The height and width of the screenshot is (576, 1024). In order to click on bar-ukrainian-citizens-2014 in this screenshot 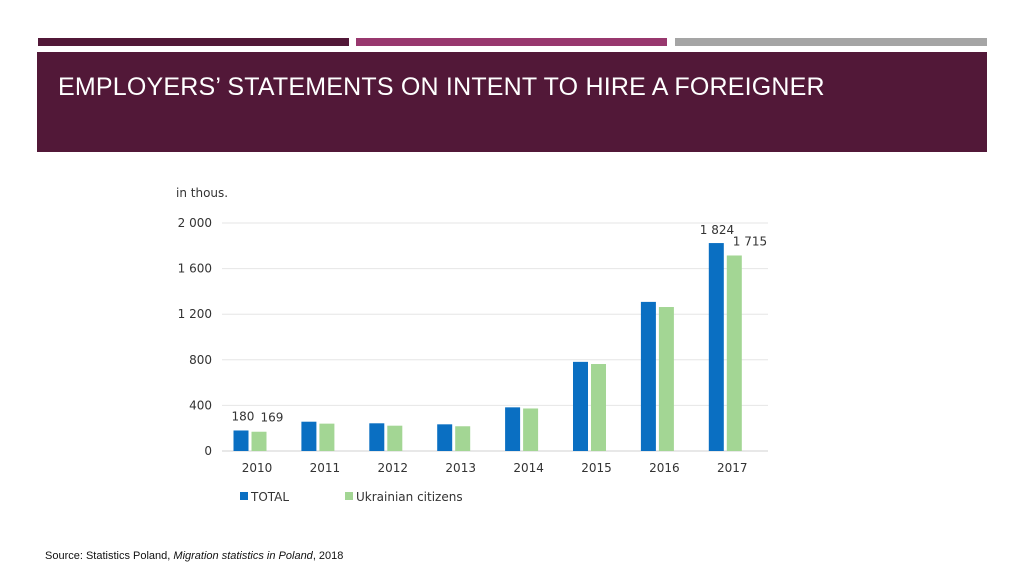, I will do `click(531, 429)`.